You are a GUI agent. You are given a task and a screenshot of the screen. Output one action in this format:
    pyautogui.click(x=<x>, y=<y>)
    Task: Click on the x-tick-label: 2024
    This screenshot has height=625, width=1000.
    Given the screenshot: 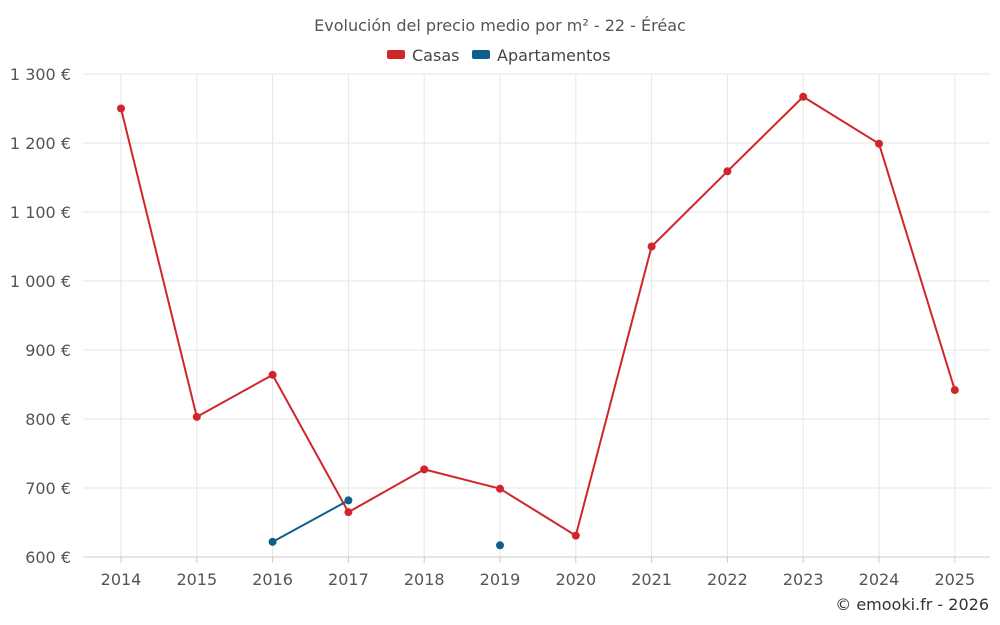 What is the action you would take?
    pyautogui.click(x=879, y=579)
    